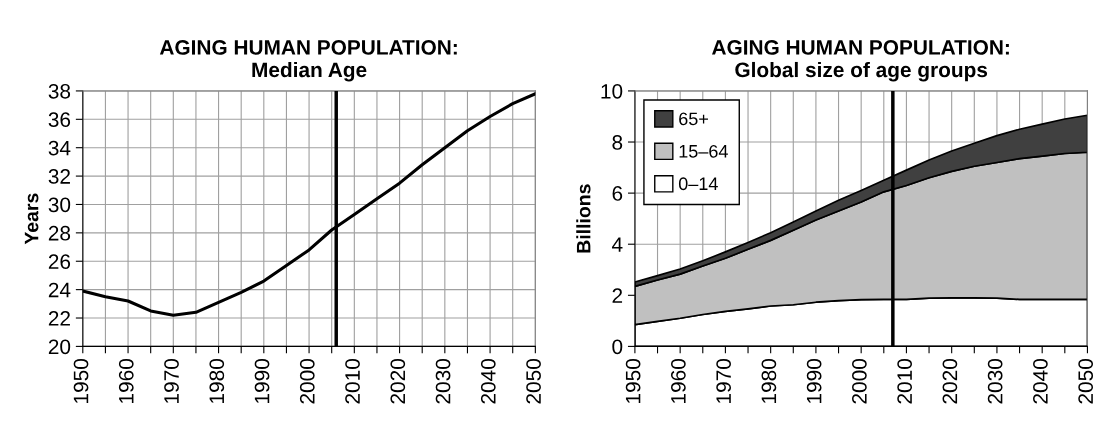  What do you see at coordinates (617, 142) in the screenshot?
I see `y-tick-label: 8` at bounding box center [617, 142].